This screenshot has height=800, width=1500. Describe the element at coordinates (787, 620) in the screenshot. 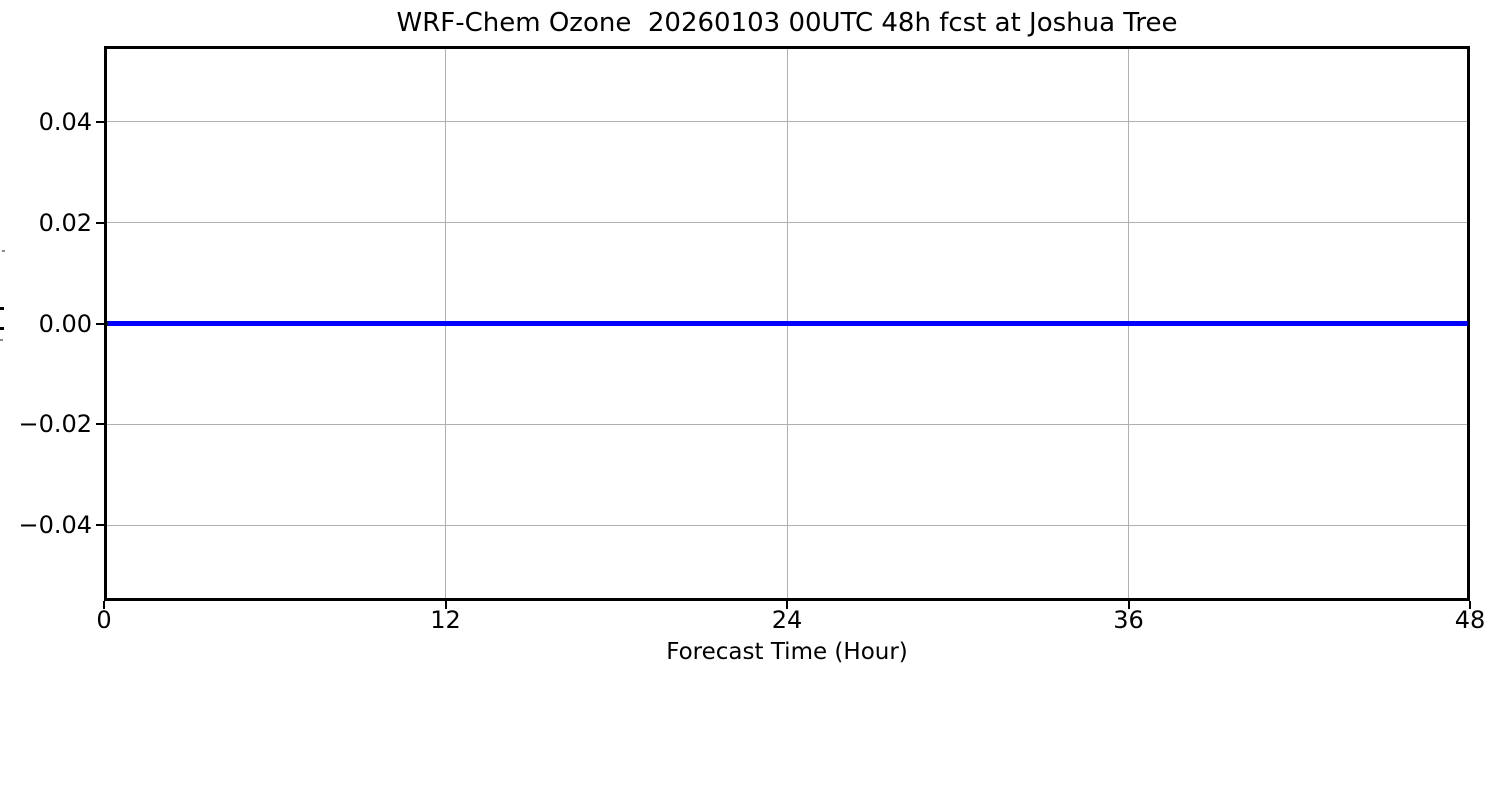

I see `x-tick-label: 24` at that location.